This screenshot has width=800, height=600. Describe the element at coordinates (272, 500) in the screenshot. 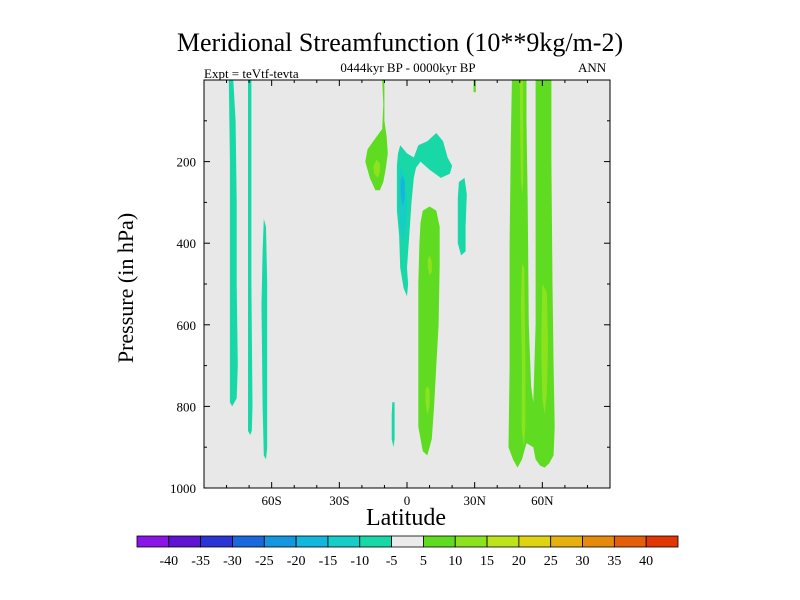

I see `x-tick-label: 60S` at that location.